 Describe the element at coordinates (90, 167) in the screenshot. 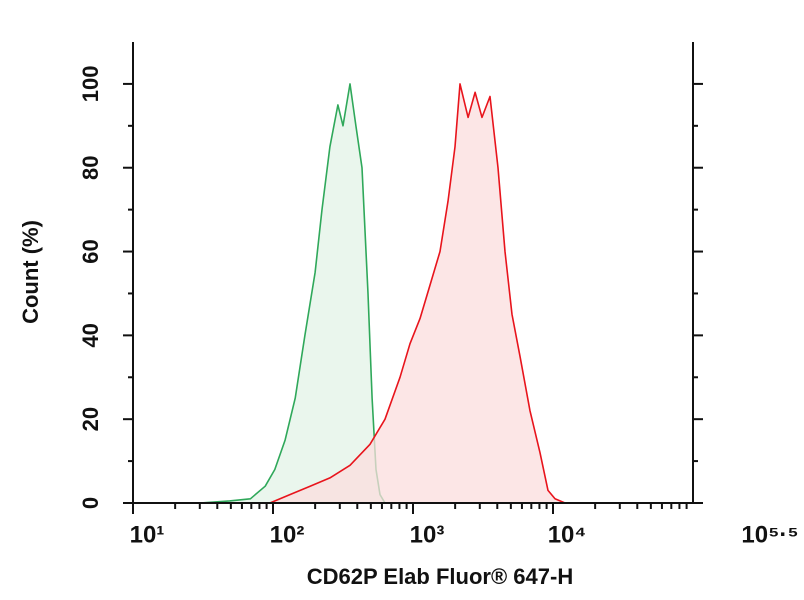

I see `y-tick-label: 80` at that location.